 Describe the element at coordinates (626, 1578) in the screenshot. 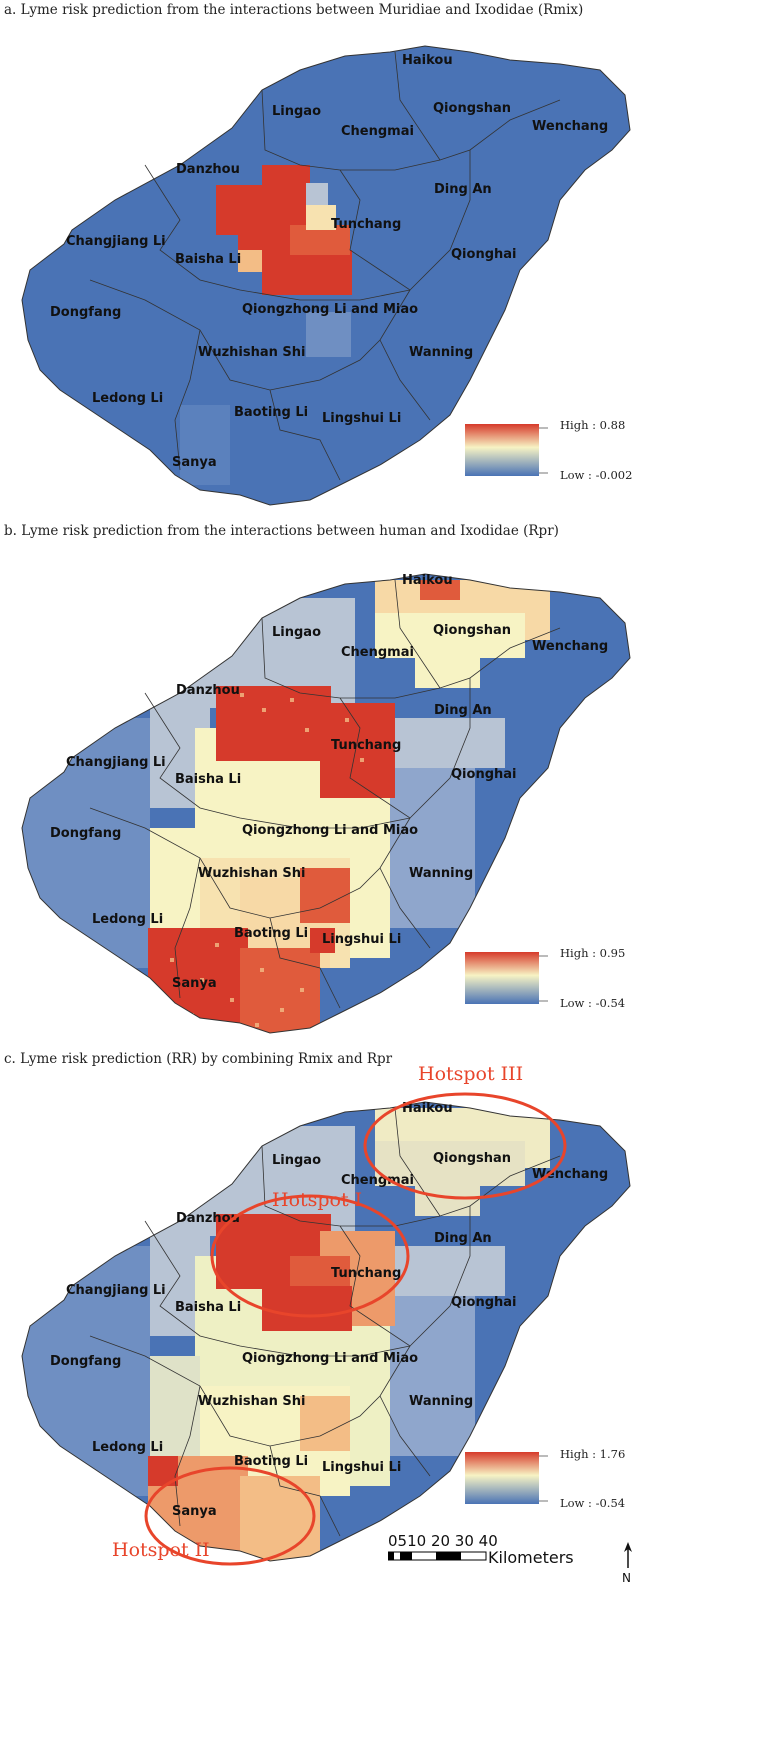

I see `north-arrow-label: N` at that location.